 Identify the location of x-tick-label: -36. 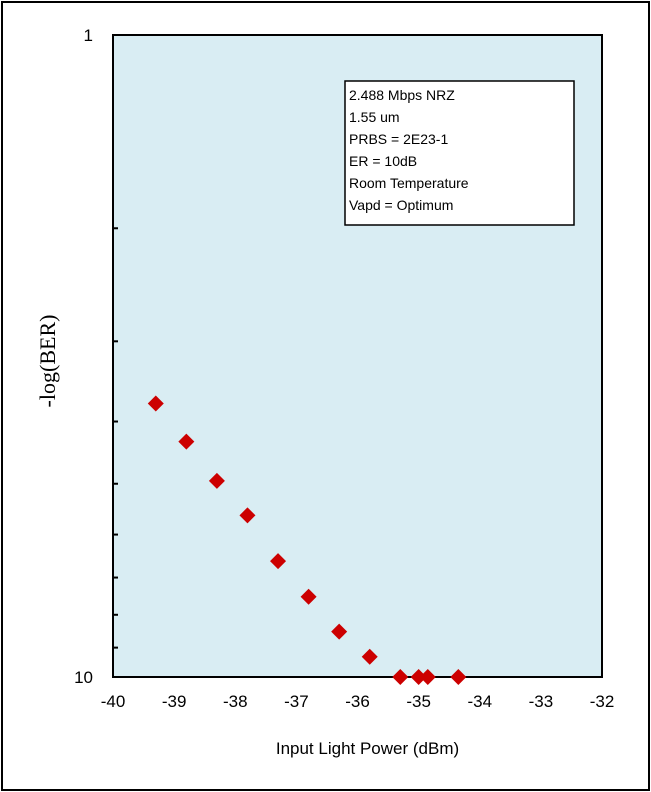
(357, 701).